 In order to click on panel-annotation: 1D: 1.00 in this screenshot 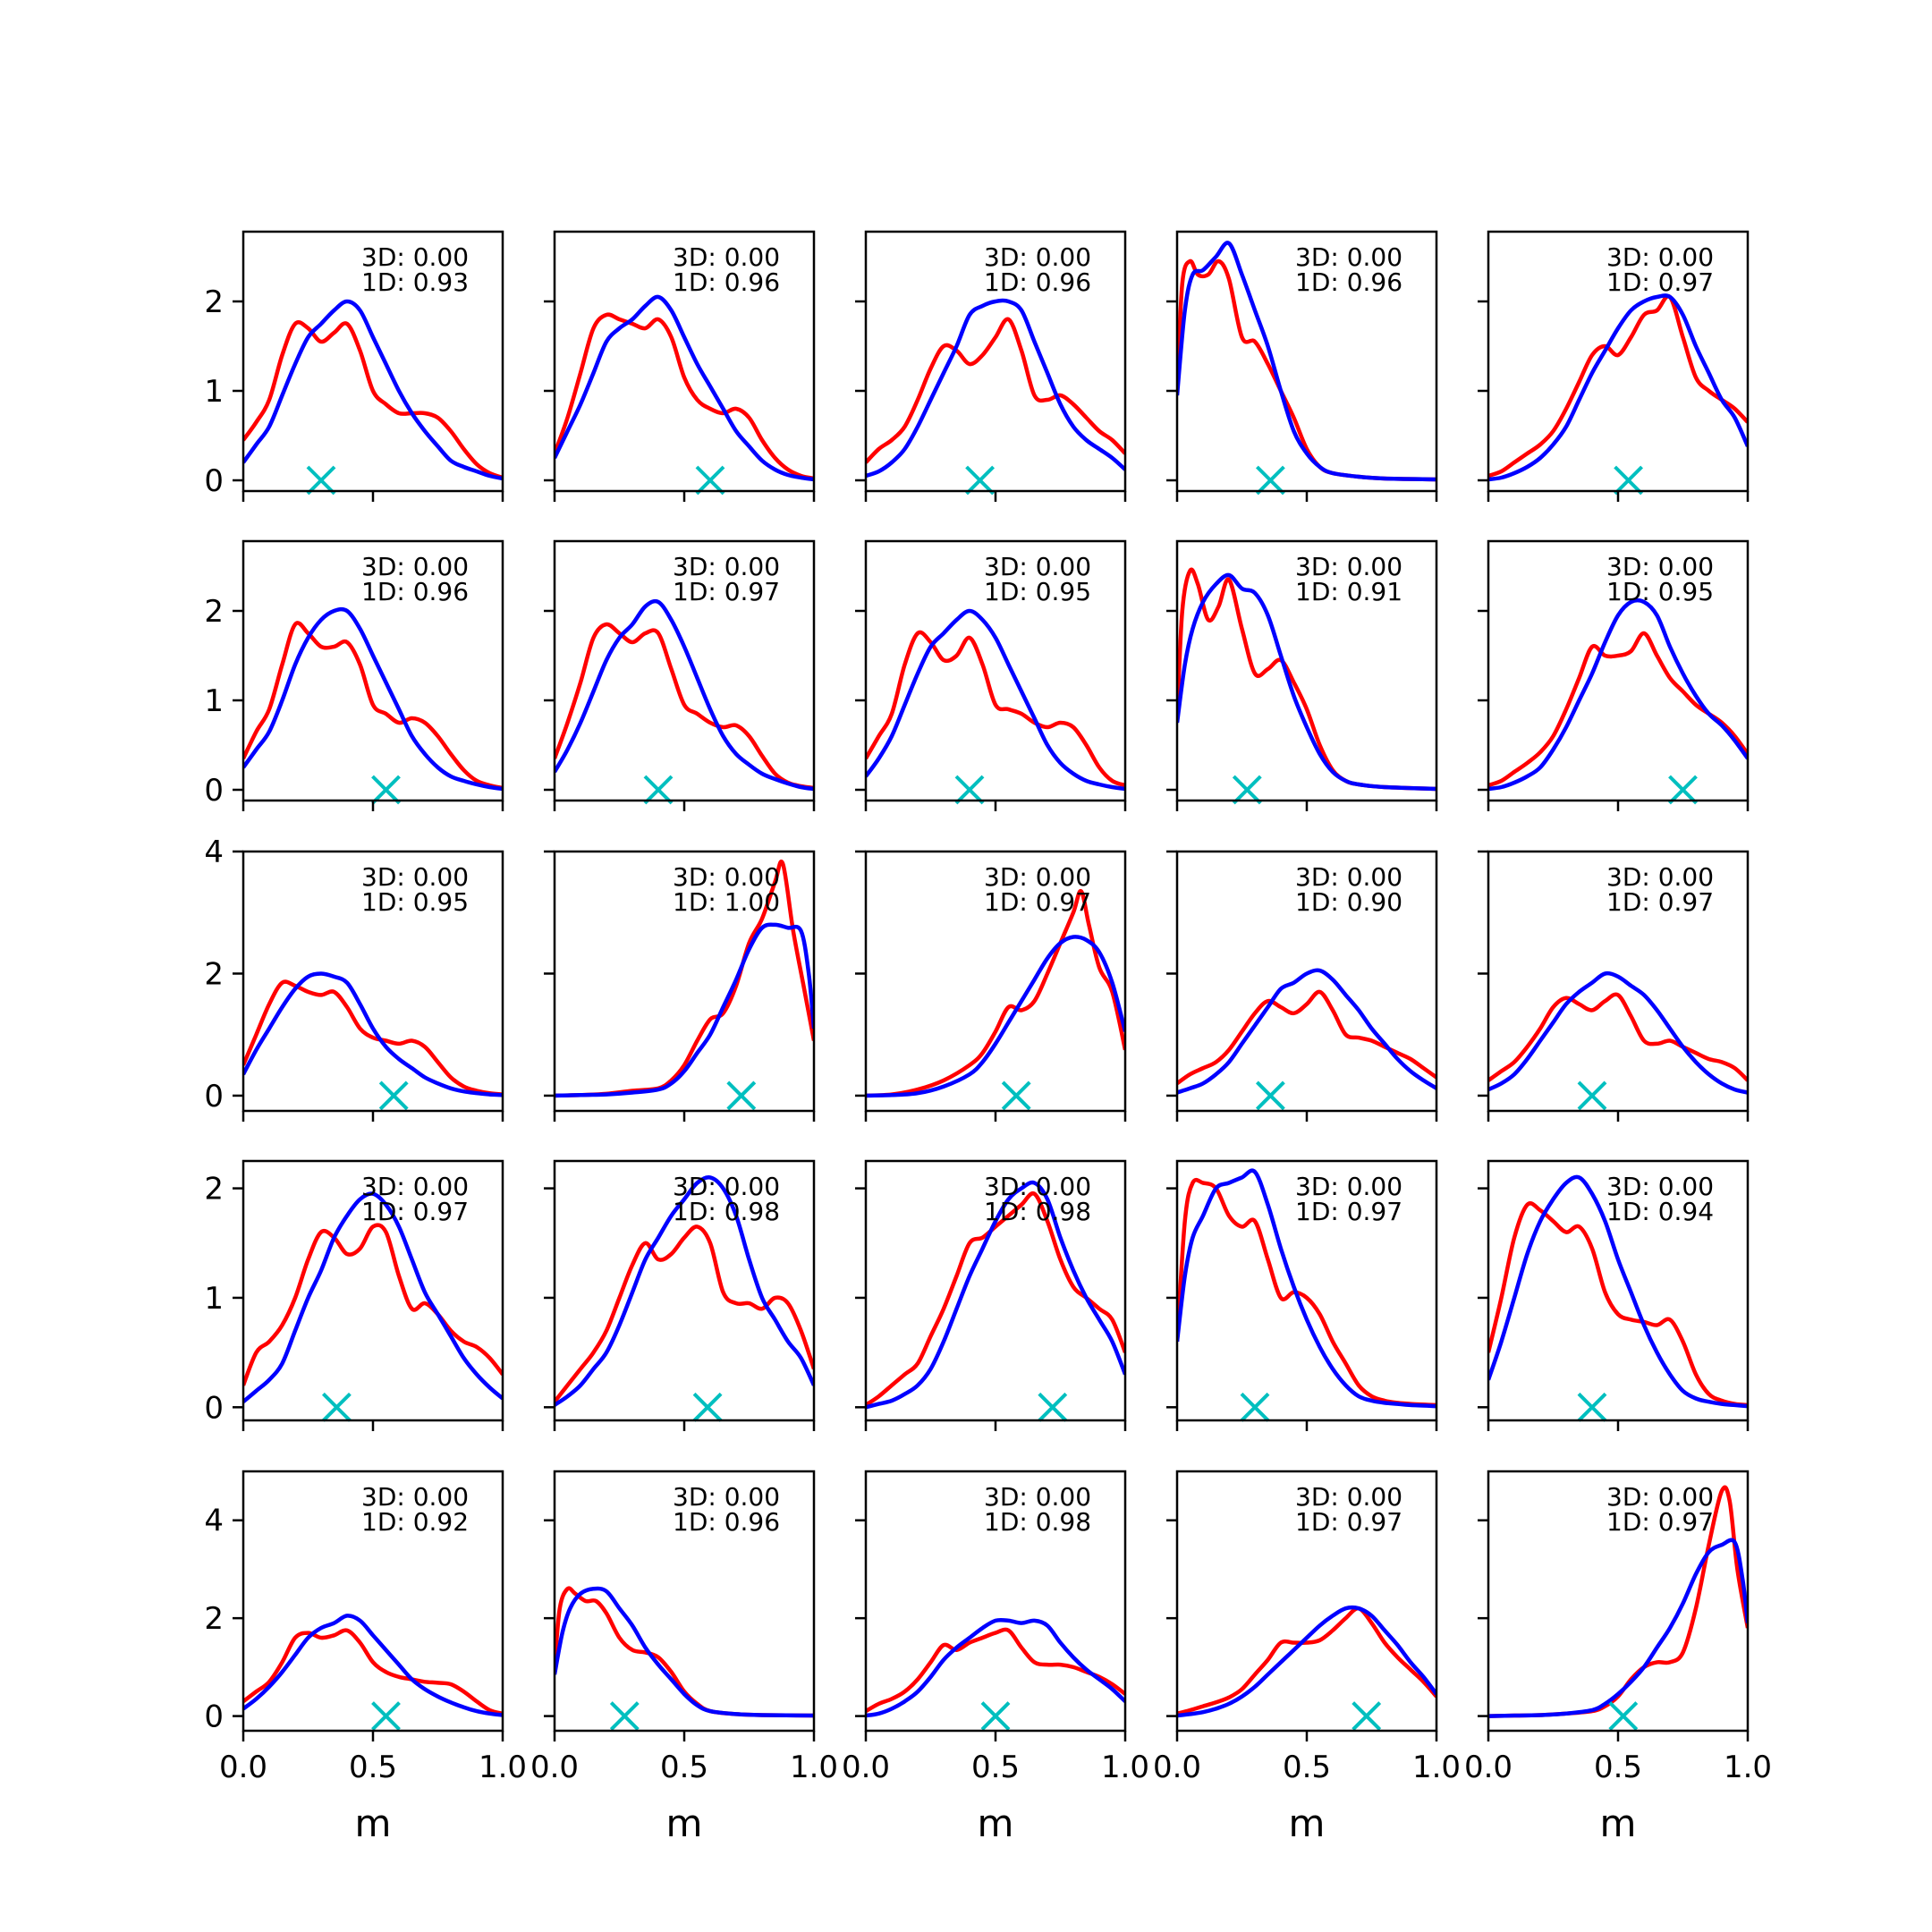, I will do `click(726, 902)`.